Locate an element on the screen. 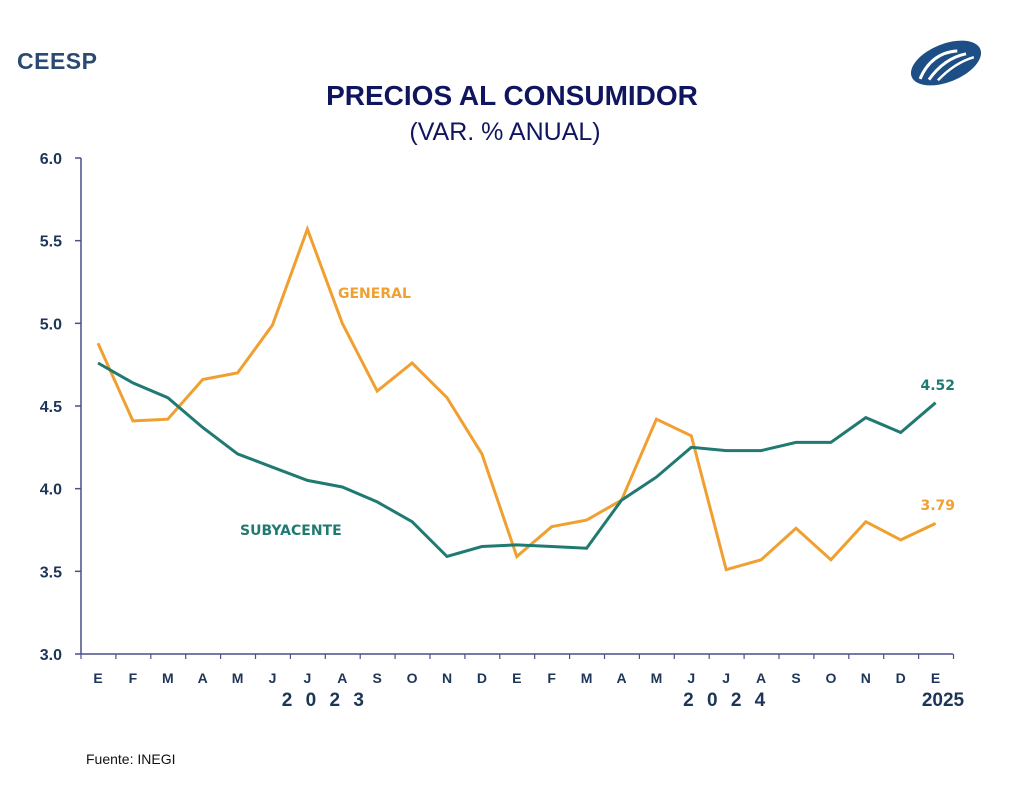 The image size is (1024, 791). ceesp-brand: CEESP is located at coordinates (57, 61).